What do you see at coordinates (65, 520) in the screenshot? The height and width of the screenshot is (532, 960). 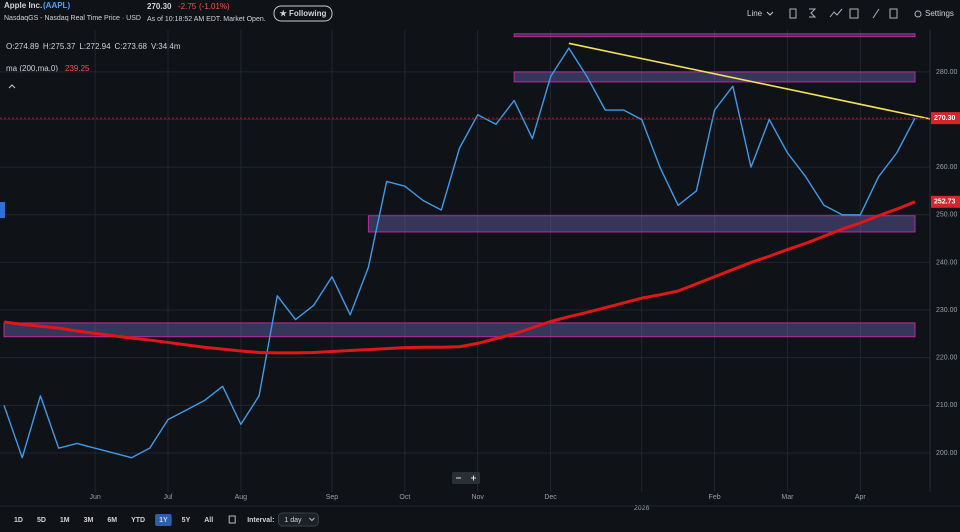 I see `range-button: 1M` at bounding box center [65, 520].